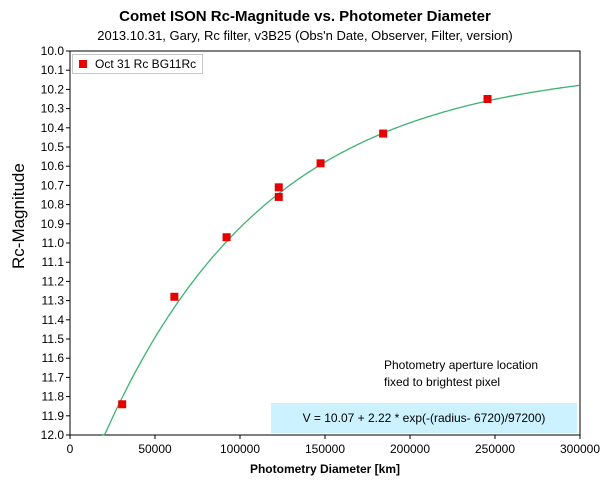 The image size is (610, 488). Describe the element at coordinates (53, 243) in the screenshot. I see `y-tick-label-10: 11.0` at that location.